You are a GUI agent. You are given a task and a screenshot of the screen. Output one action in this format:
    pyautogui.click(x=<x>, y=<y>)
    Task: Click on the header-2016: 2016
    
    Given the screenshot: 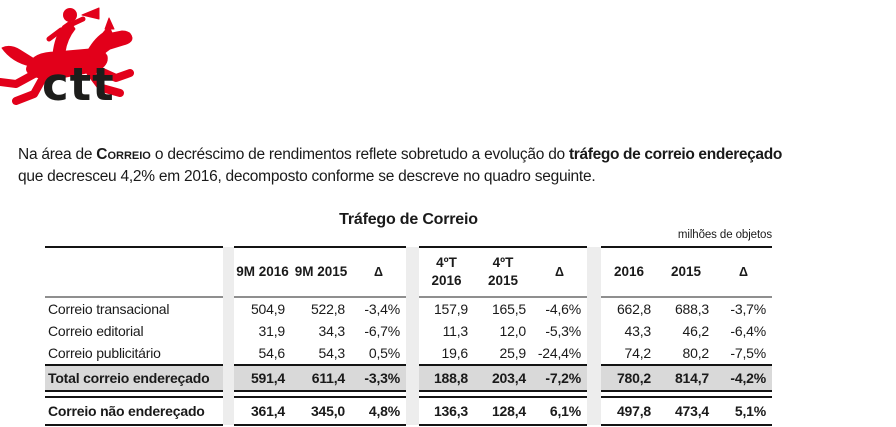 What is the action you would take?
    pyautogui.click(x=629, y=272)
    